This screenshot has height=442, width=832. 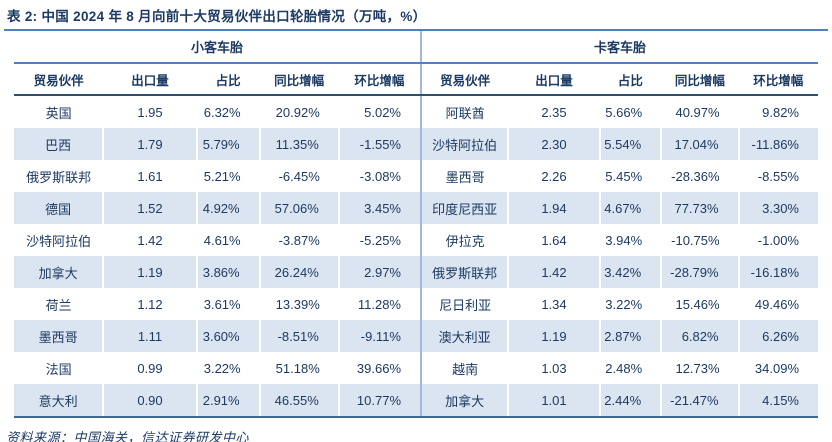 I want to click on partner-cell: 越南, so click(x=465, y=369).